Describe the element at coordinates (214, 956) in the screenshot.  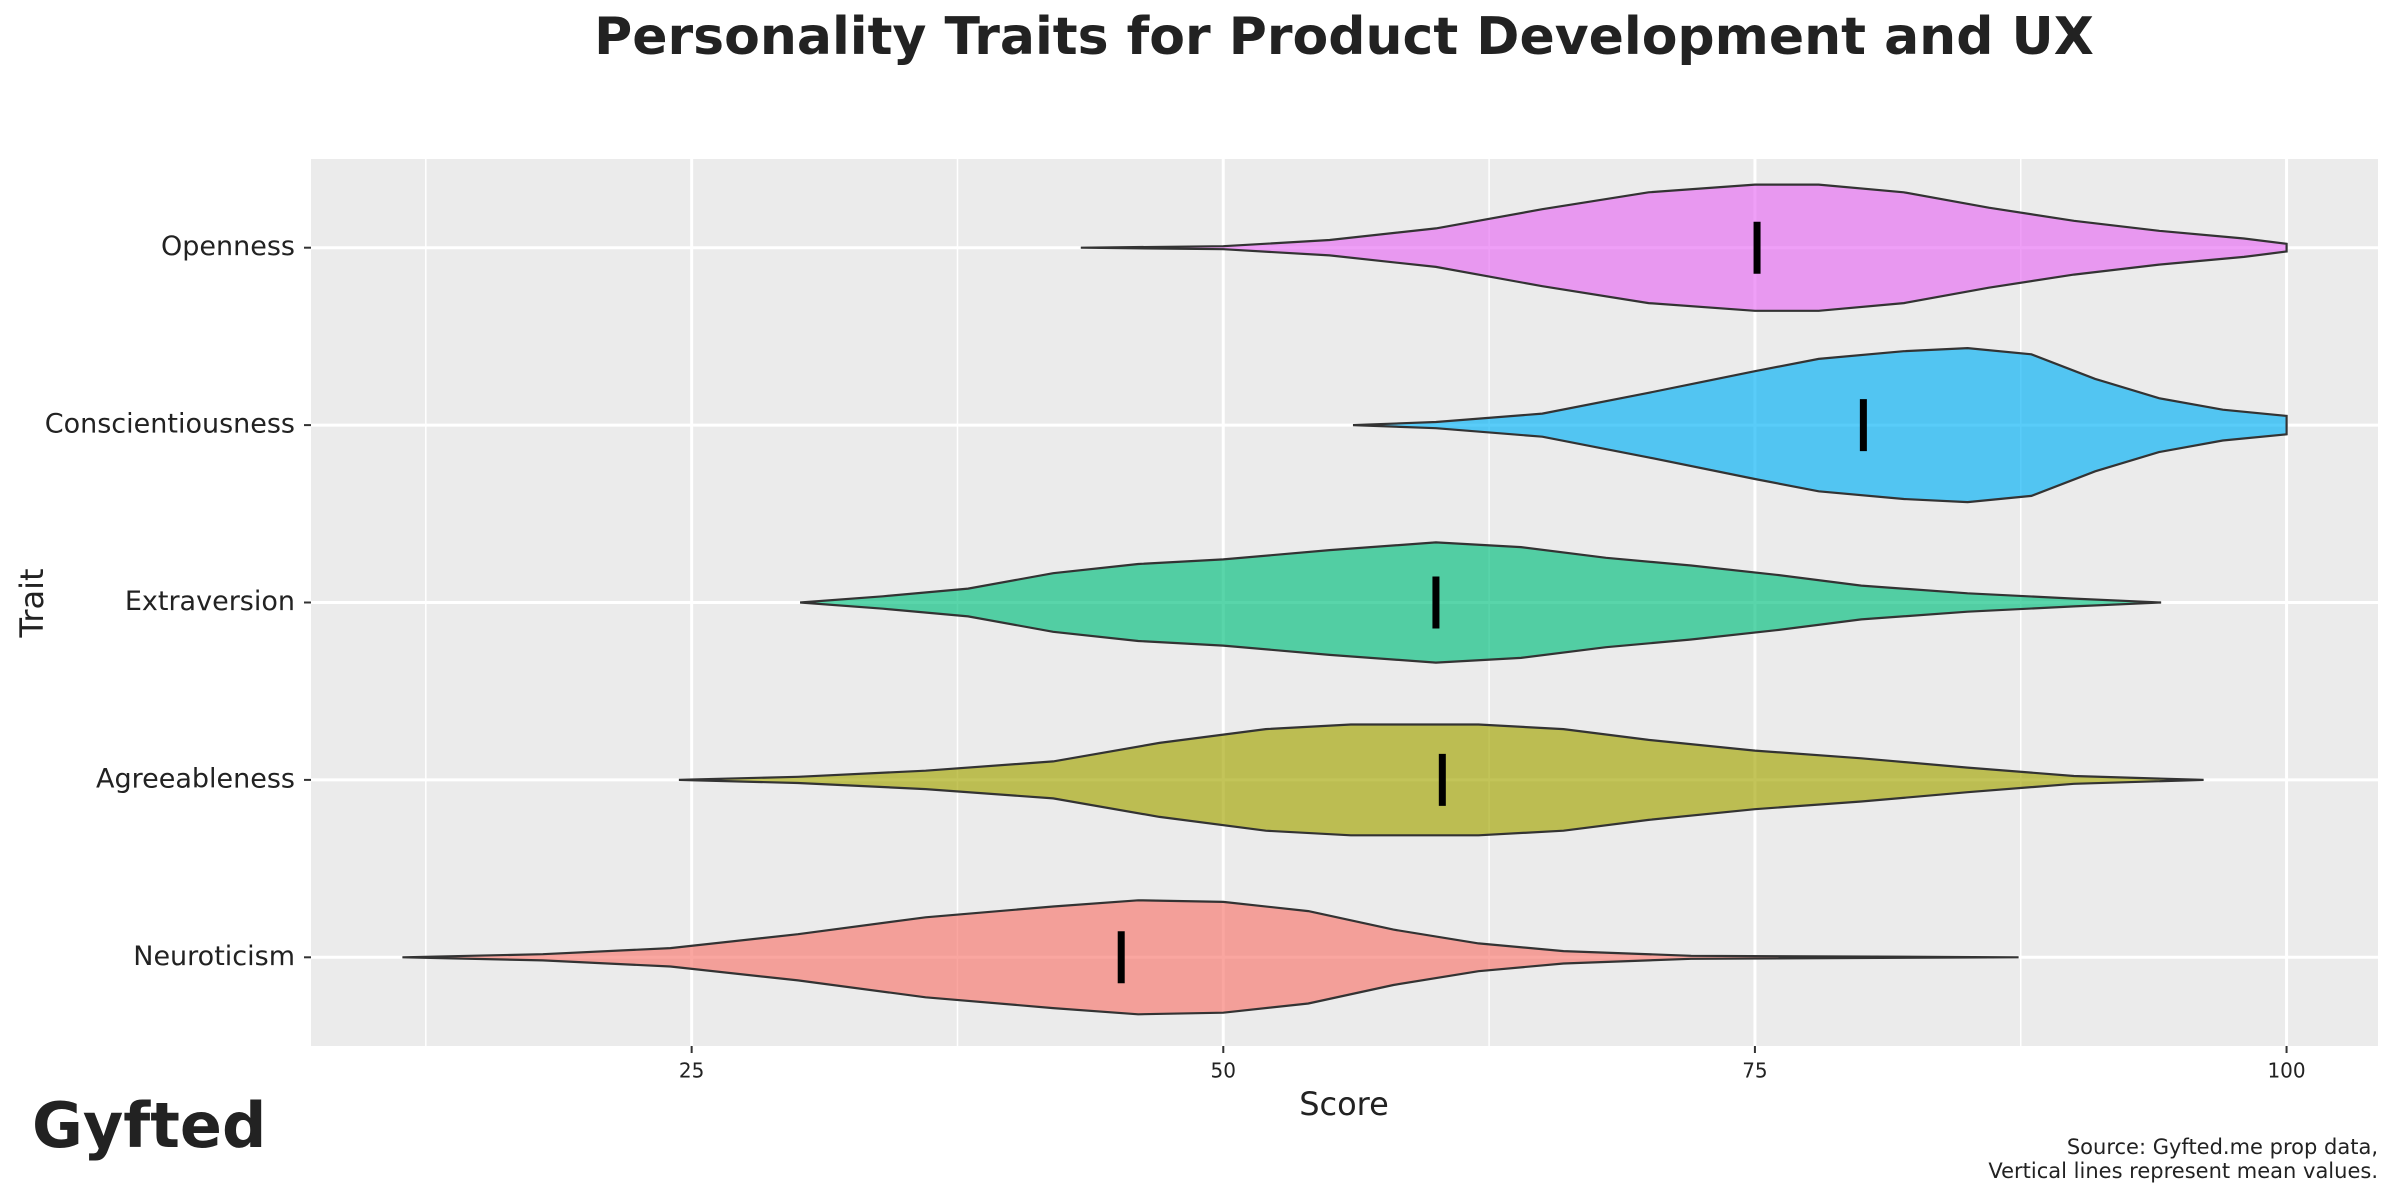
I see `y-tick-label: Neuroticism` at that location.